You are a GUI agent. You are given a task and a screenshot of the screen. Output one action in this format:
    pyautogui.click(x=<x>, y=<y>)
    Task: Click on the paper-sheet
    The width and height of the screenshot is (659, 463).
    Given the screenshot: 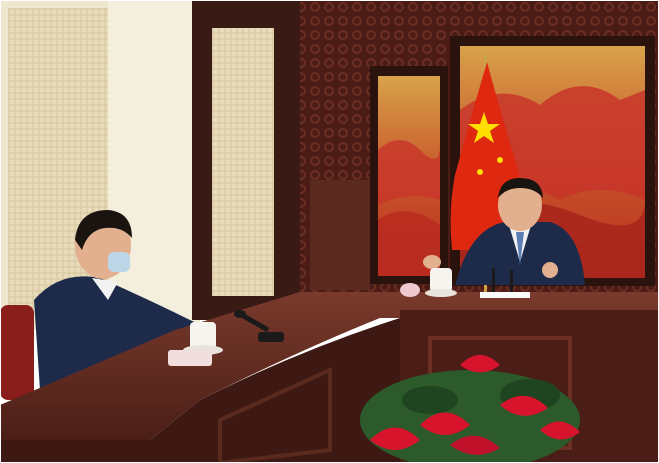 What is the action you would take?
    pyautogui.click(x=505, y=295)
    